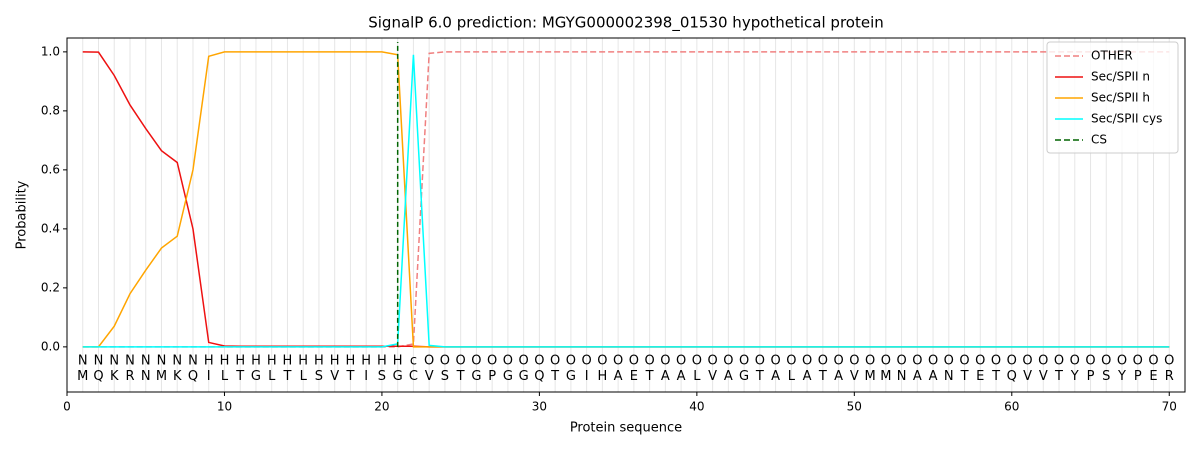  I want to click on y-tick-label: 0.8, so click(50, 110).